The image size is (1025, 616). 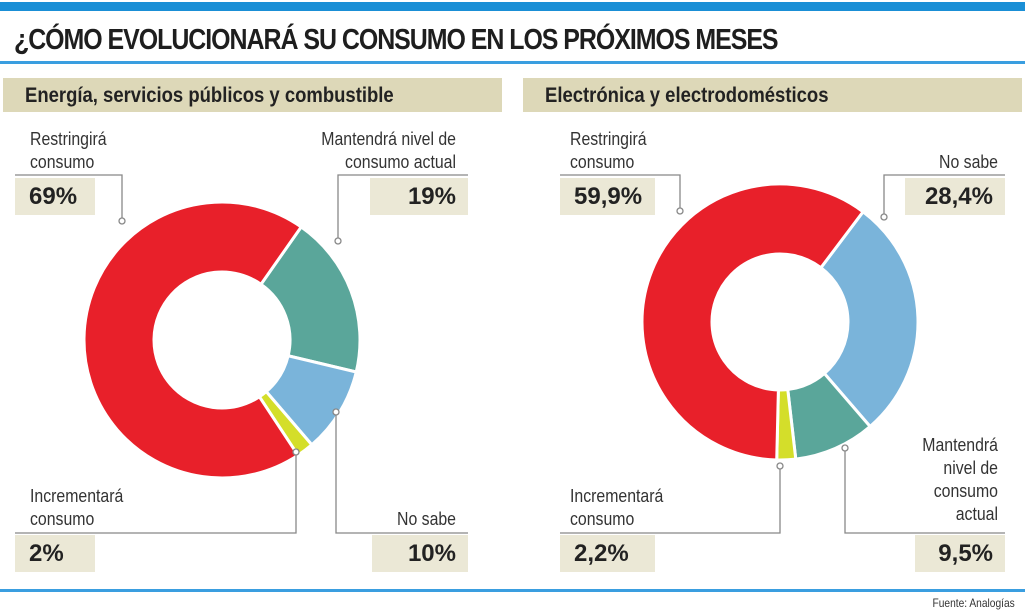 I want to click on value-mantendra: 9,5%, so click(x=960, y=553).